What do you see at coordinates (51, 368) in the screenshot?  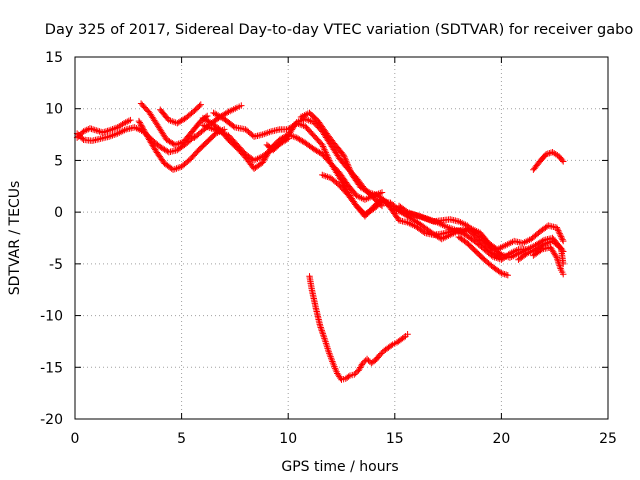 I see `y-tick-label: -15` at bounding box center [51, 368].